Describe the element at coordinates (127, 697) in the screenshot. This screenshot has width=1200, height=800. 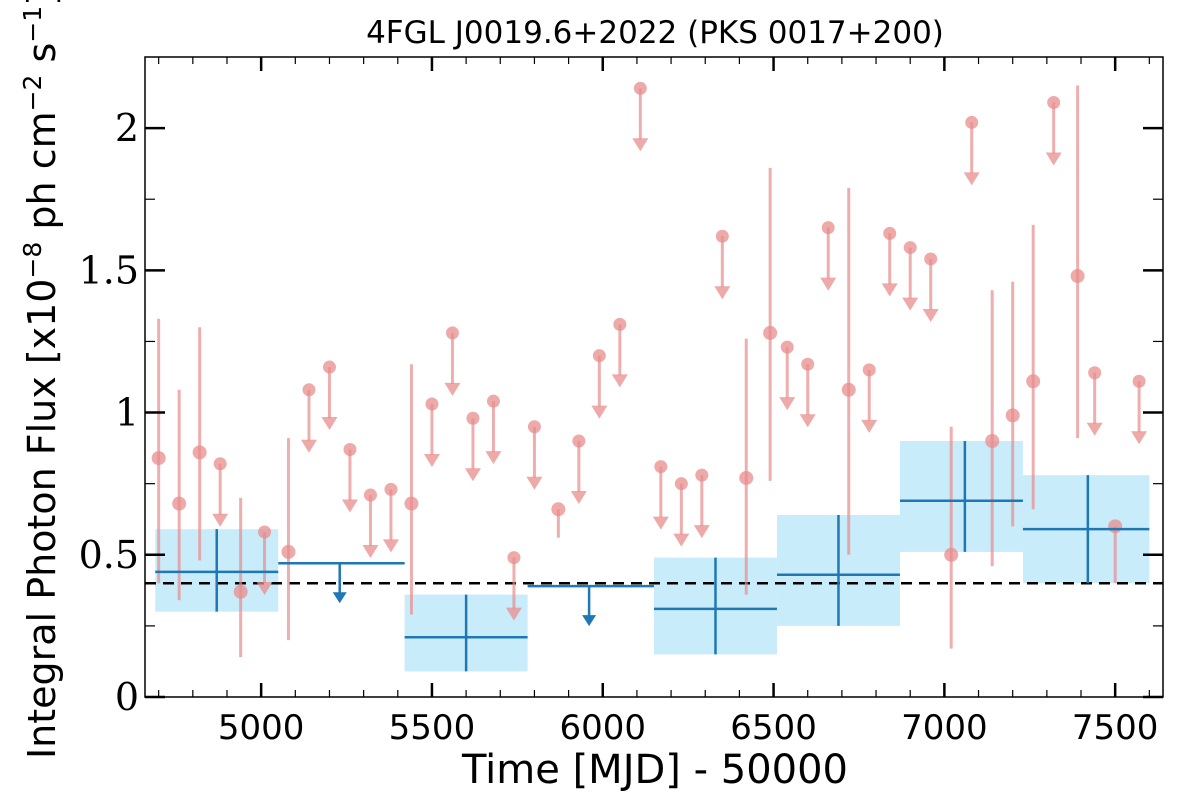
I see `y-tick-label: 0` at that location.